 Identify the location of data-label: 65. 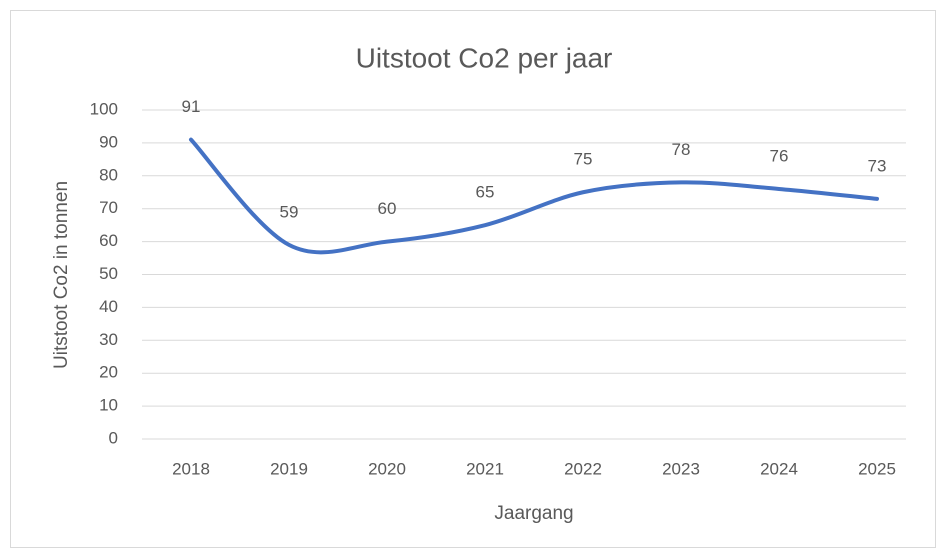
(485, 192).